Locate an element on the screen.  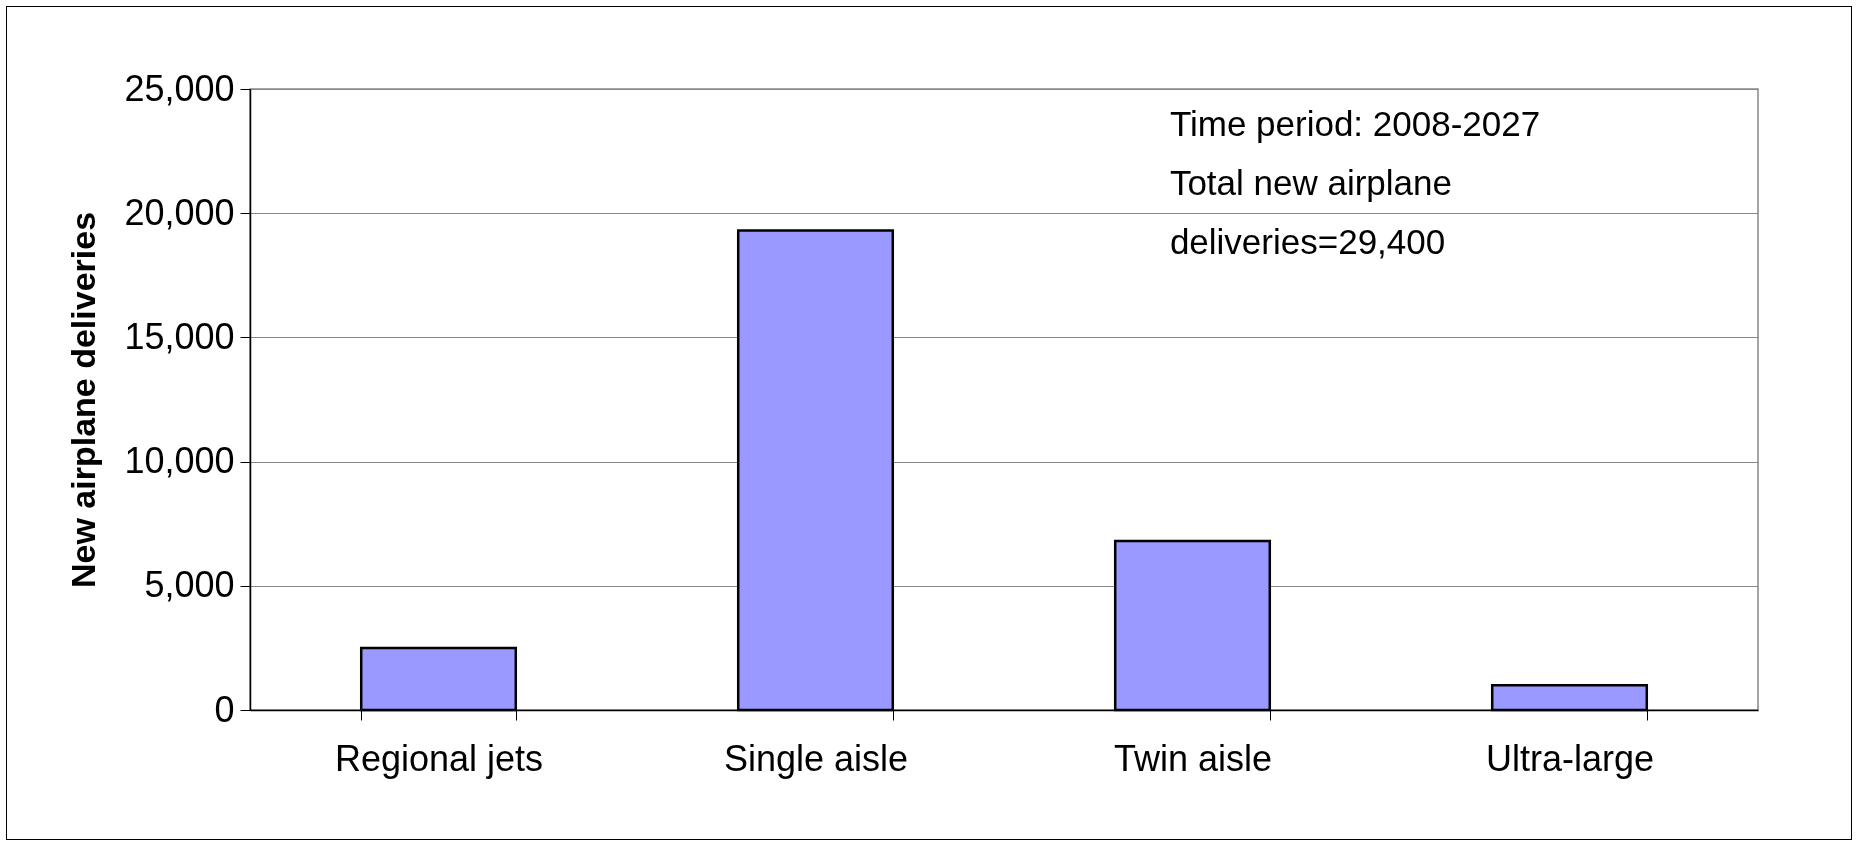
annotation: Total new airplane deliveries=29,400 is located at coordinates (1311, 211).